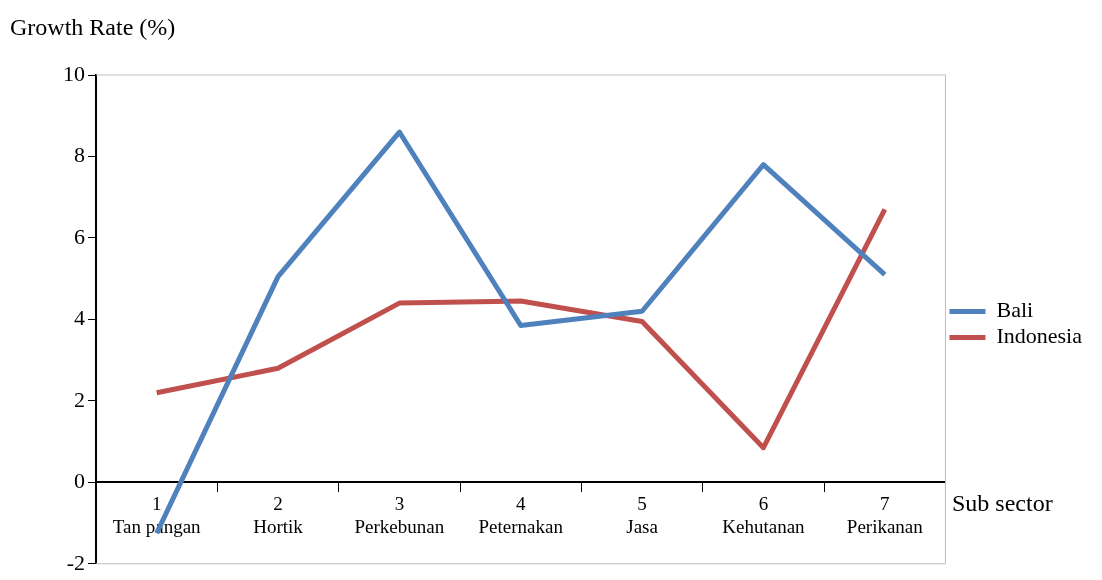 Image resolution: width=1102 pixels, height=580 pixels. What do you see at coordinates (75, 562) in the screenshot?
I see `y-tick-label: -2` at bounding box center [75, 562].